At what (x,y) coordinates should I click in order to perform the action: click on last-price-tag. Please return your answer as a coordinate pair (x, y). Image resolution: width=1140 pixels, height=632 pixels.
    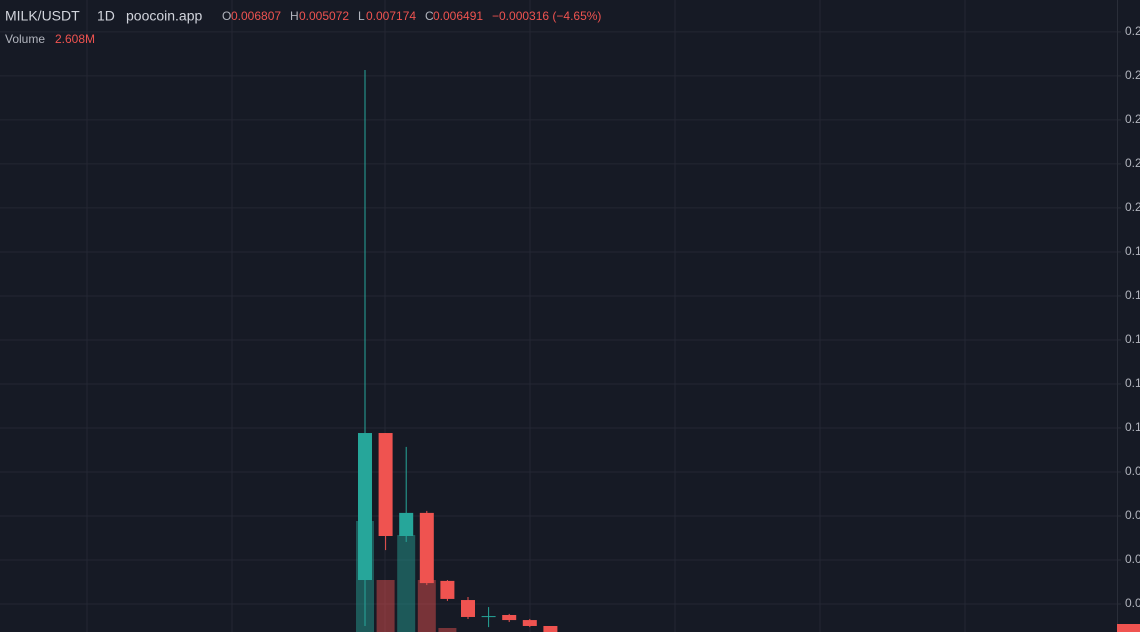
    Looking at the image, I should click on (1128, 628).